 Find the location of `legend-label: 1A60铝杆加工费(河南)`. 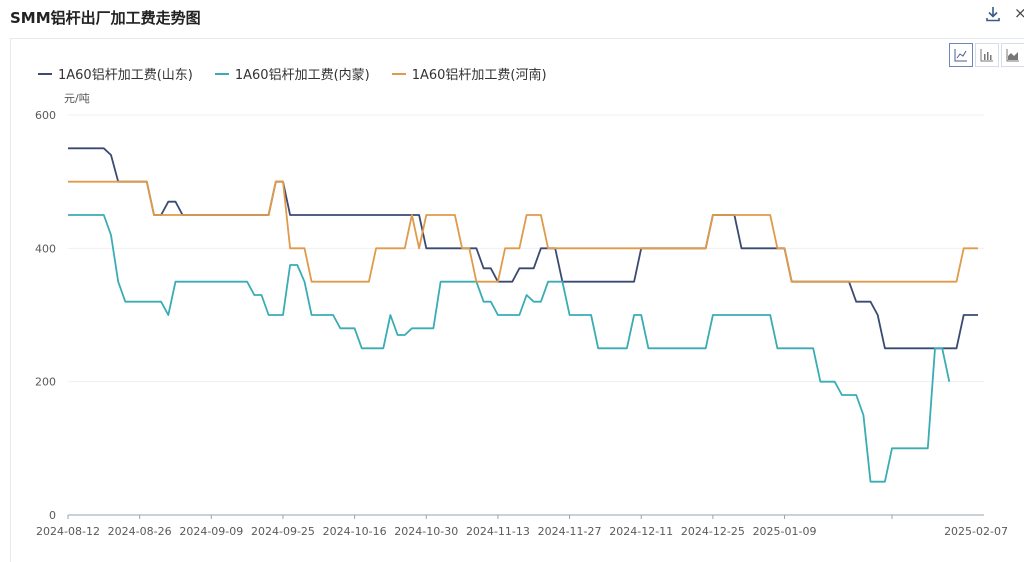

legend-label: 1A60铝杆加工费(河南) is located at coordinates (479, 75).